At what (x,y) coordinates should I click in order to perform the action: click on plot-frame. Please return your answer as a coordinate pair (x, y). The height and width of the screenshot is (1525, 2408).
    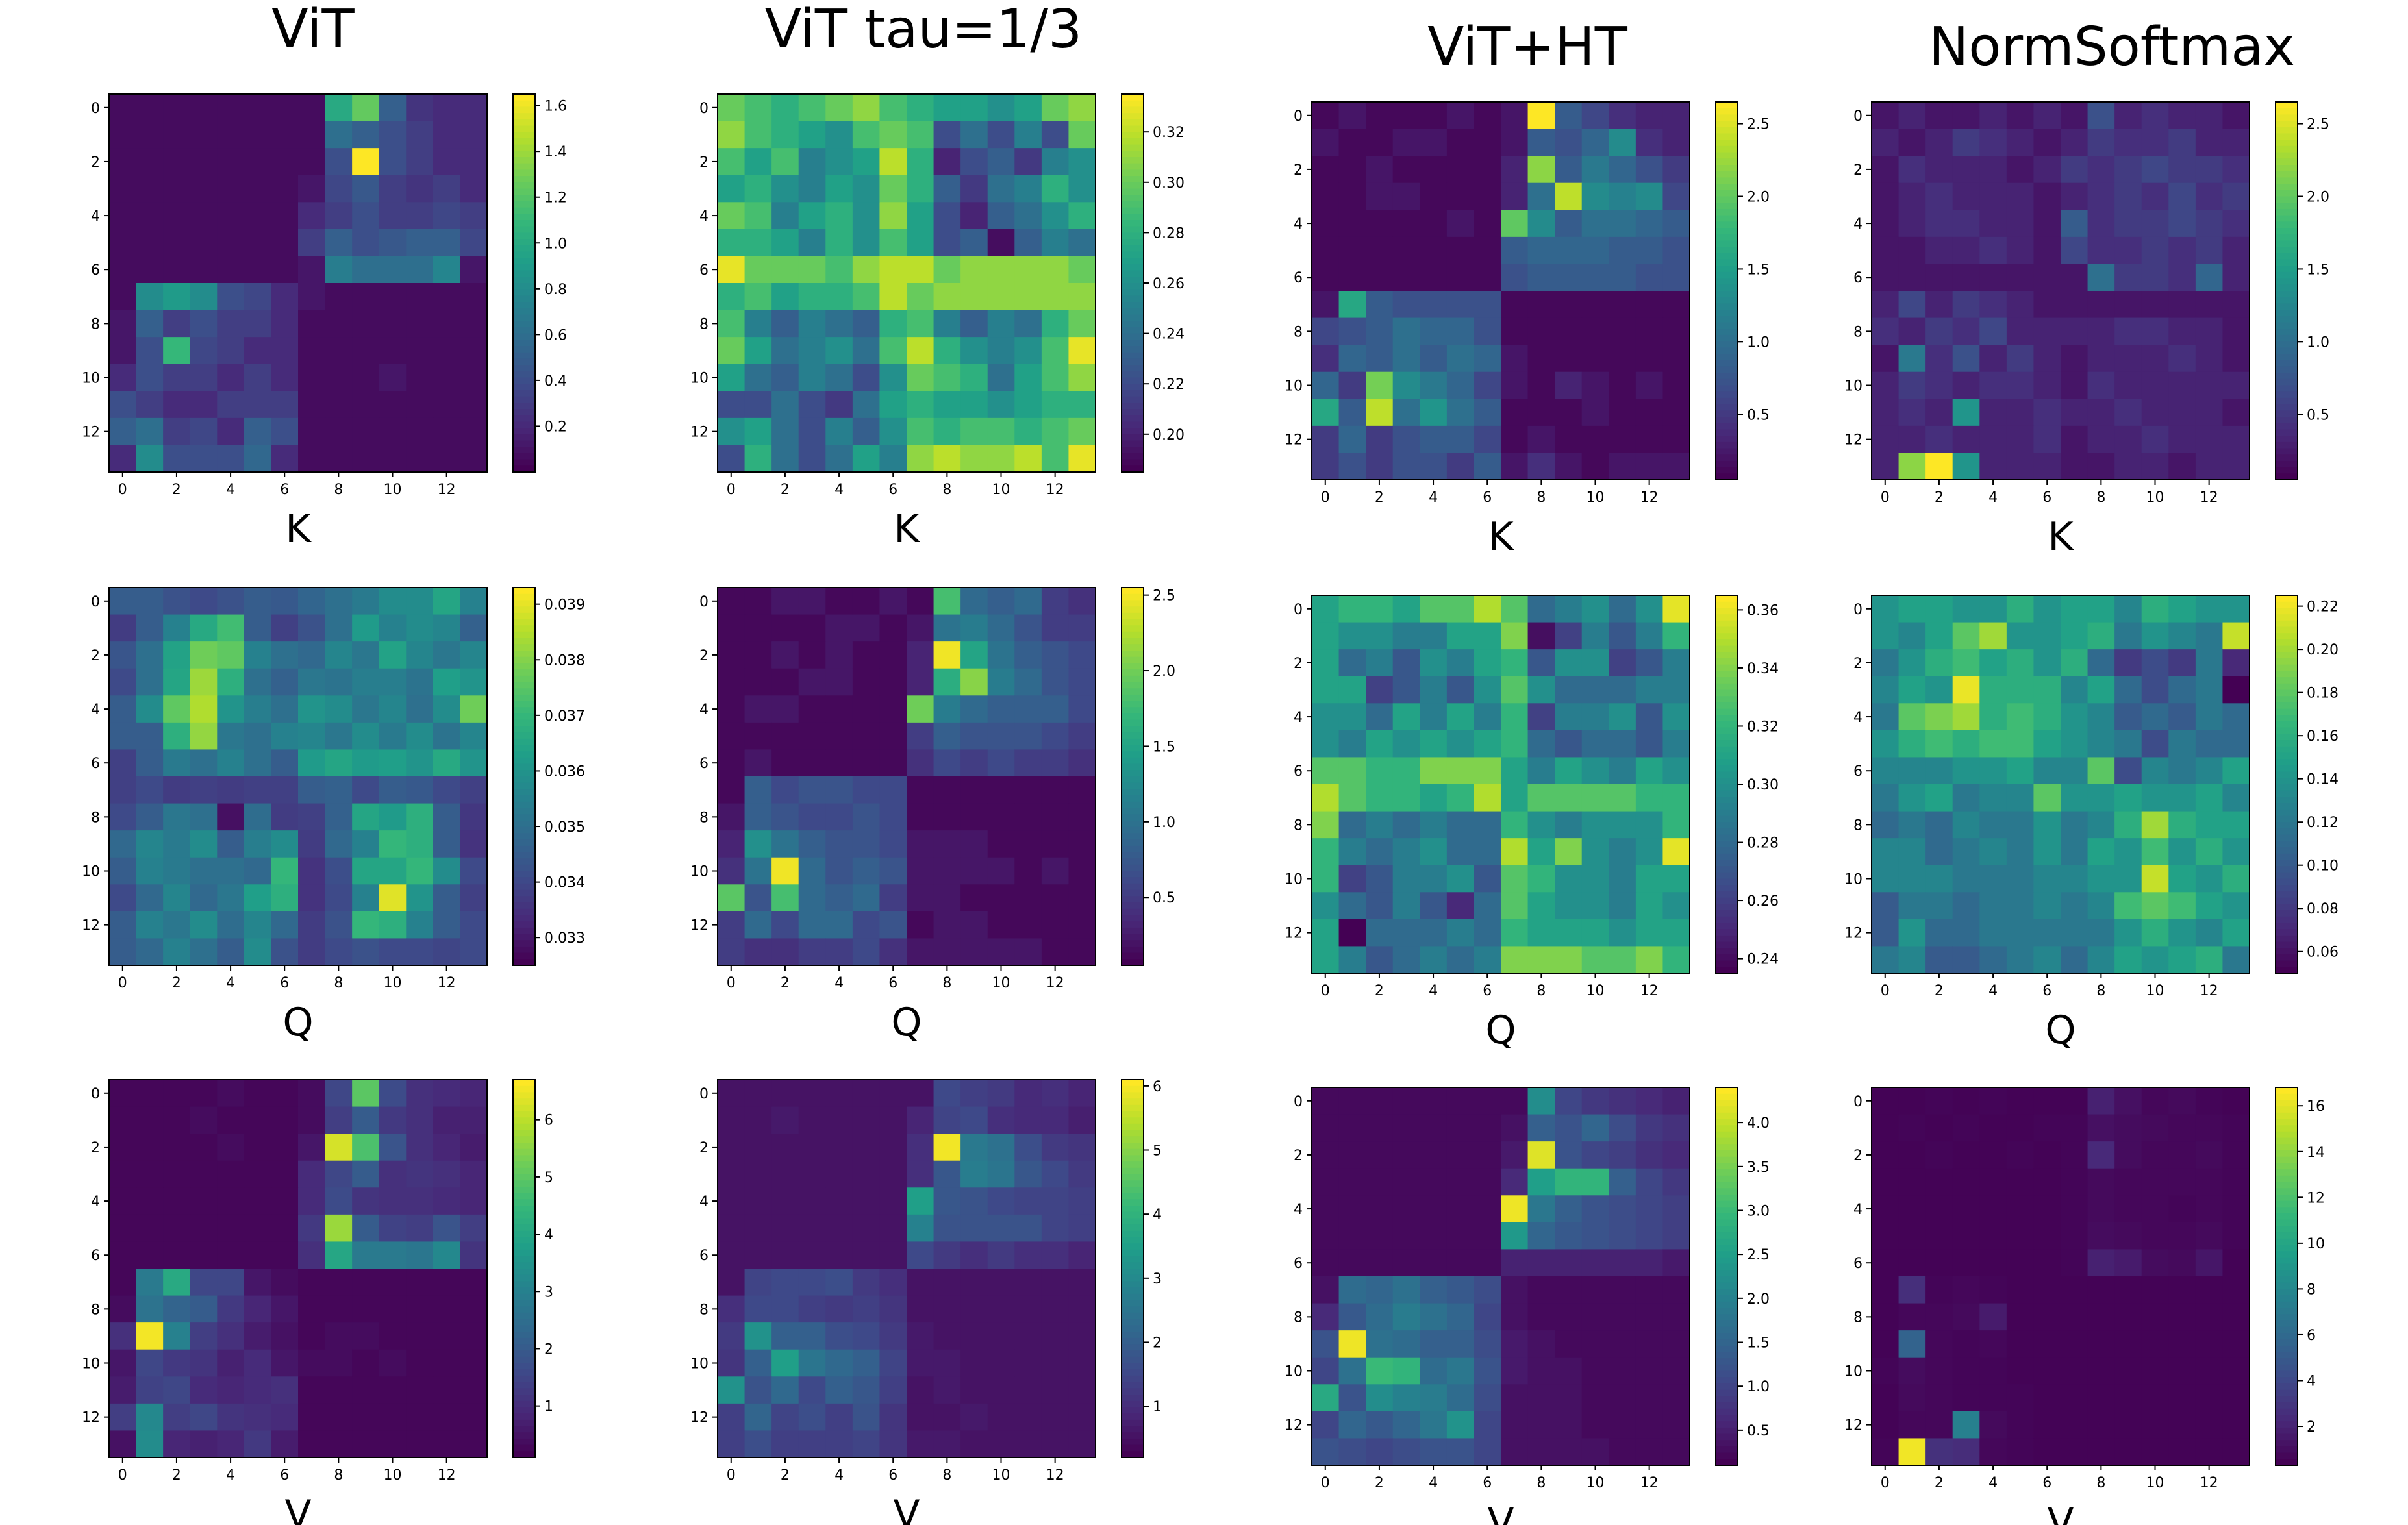
    Looking at the image, I should click on (906, 777).